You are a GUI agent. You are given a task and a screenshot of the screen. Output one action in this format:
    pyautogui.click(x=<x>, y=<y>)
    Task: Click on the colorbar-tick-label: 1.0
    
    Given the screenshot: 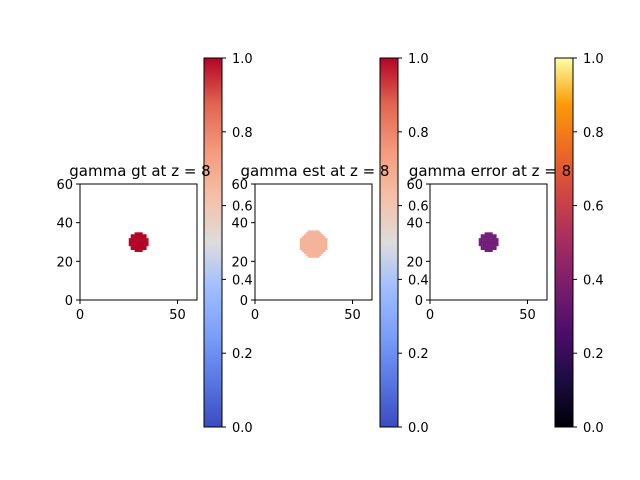 What is the action you would take?
    pyautogui.click(x=242, y=59)
    